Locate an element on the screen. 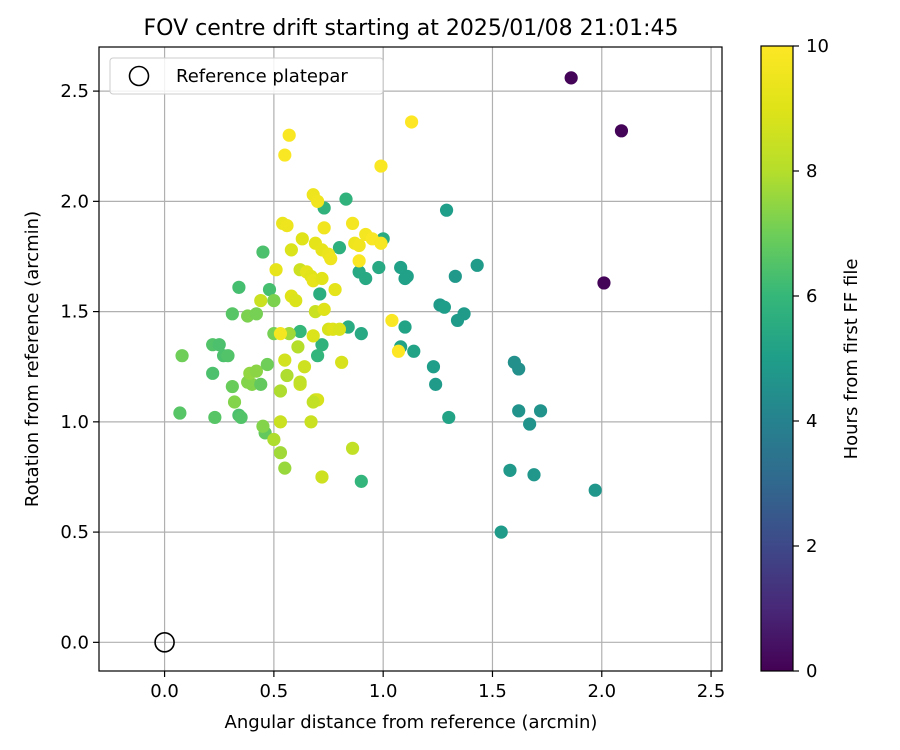  legend: Reference platepar is located at coordinates (246, 76).